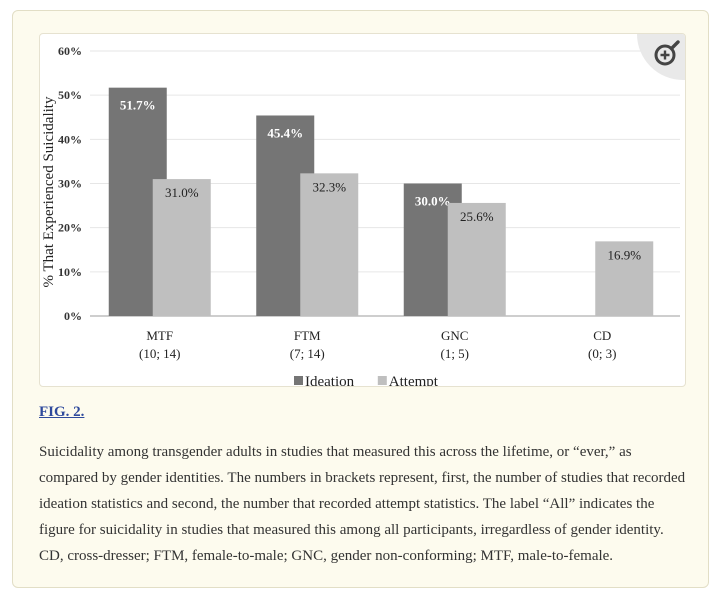 The width and height of the screenshot is (721, 600). Describe the element at coordinates (624, 254) in the screenshot. I see `data-label-attempt-cd: 16.9%` at that location.